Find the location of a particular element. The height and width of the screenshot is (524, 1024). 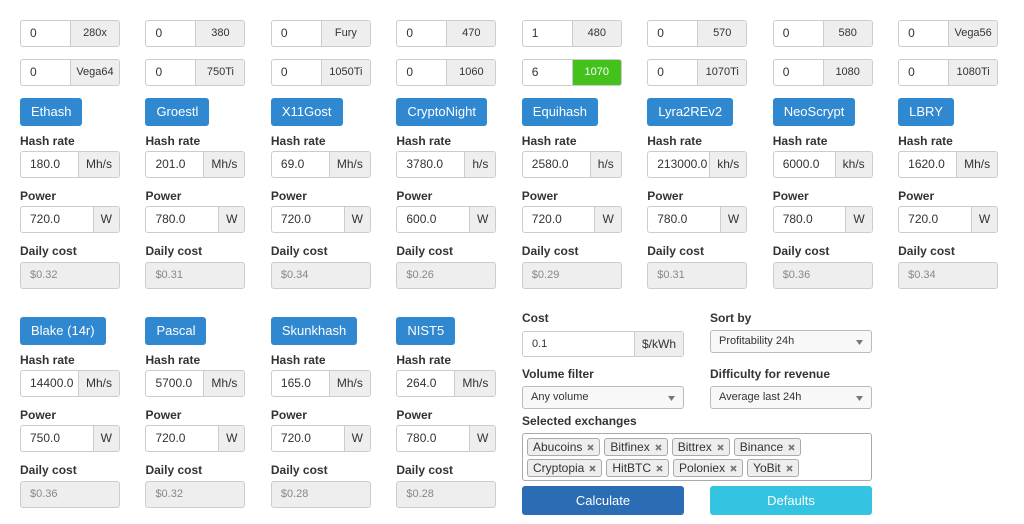

hash-rate-input: 201.0 Mh/s is located at coordinates (195, 164).